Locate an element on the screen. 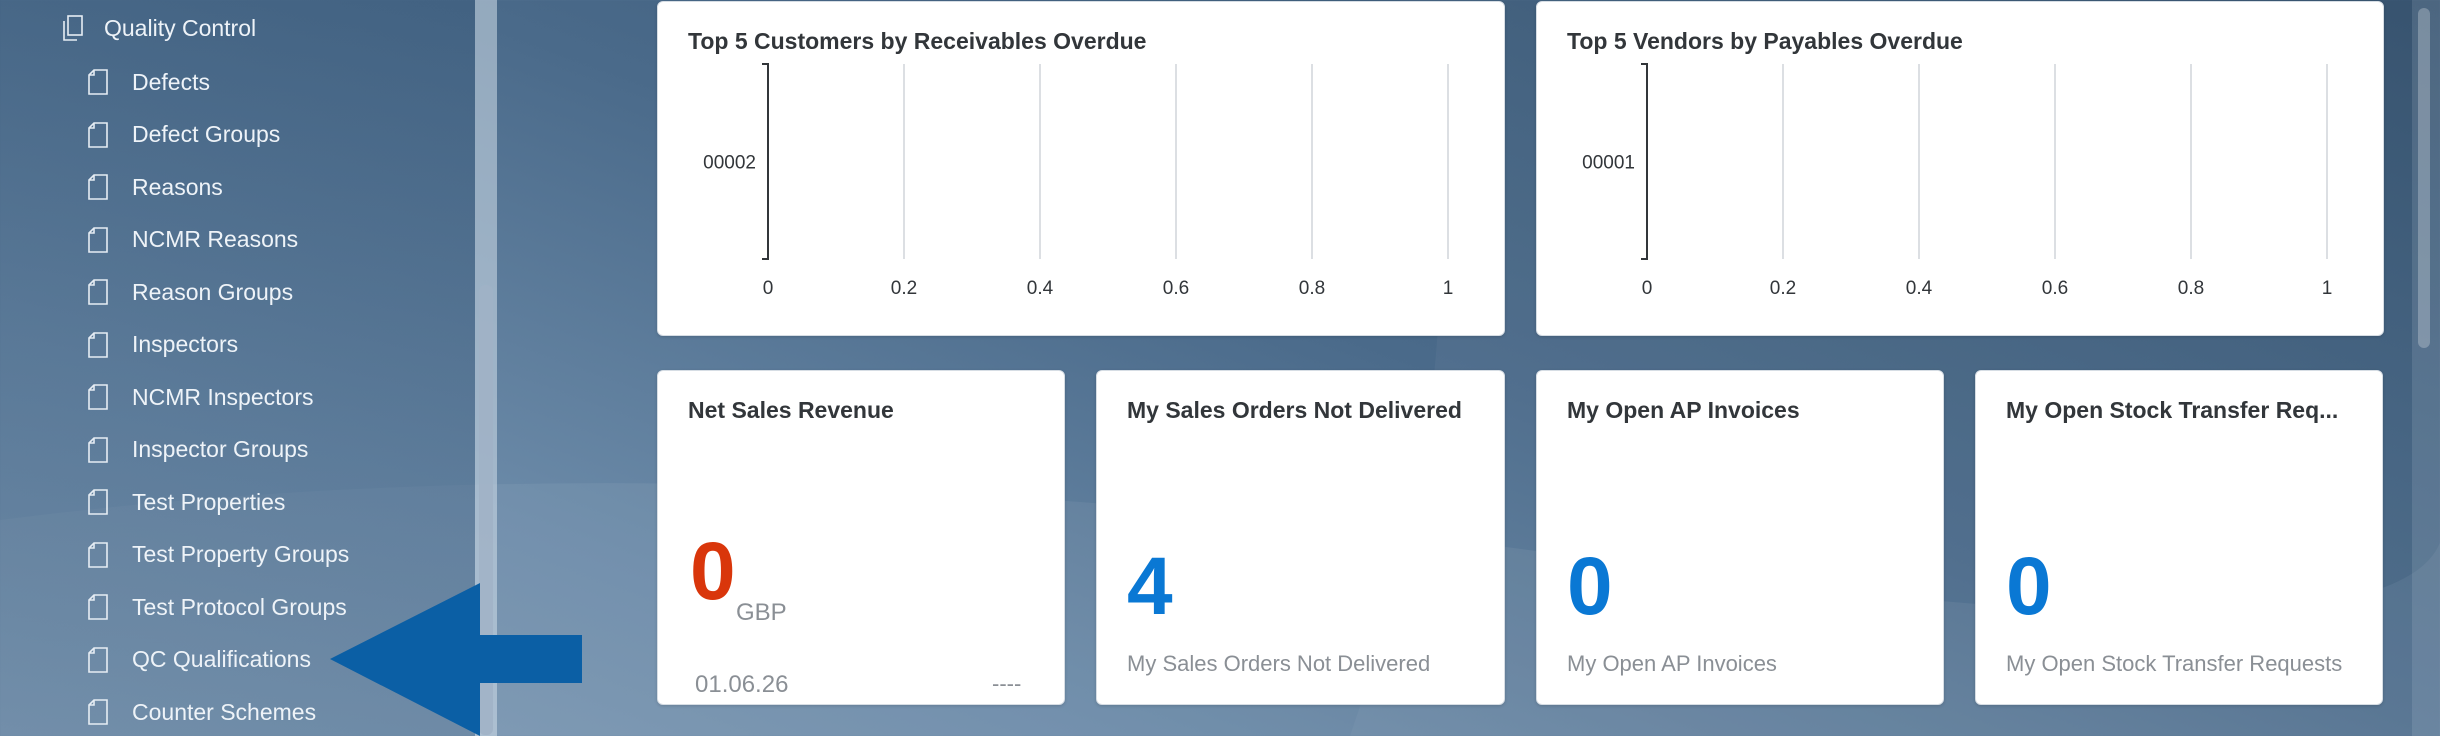 The width and height of the screenshot is (2440, 736). kpi-unit: GBP is located at coordinates (761, 612).